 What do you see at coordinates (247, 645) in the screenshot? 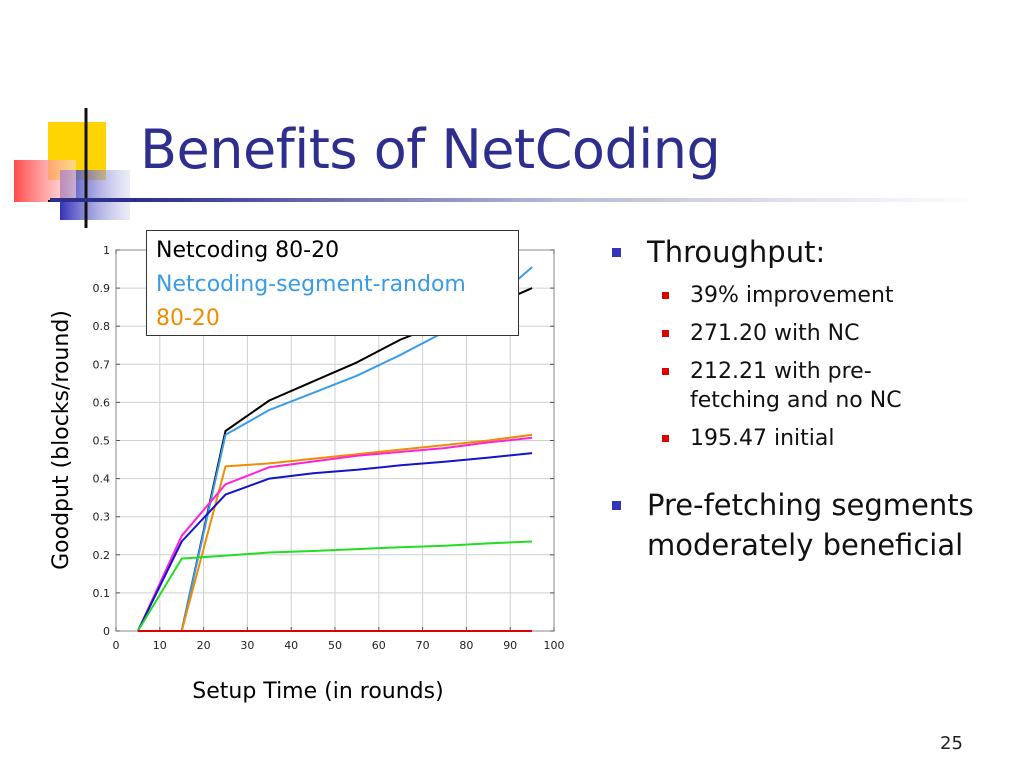
I see `x-tick-label: 30` at bounding box center [247, 645].